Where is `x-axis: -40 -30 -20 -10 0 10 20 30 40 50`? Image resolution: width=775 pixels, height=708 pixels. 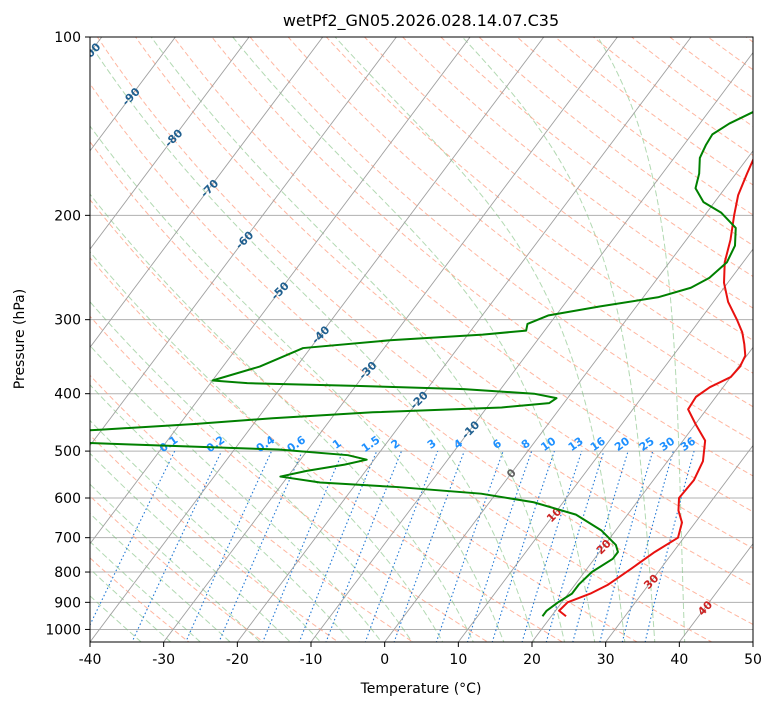 x-axis: -40 -30 -20 -10 0 10 20 30 40 50 is located at coordinates (420, 655).